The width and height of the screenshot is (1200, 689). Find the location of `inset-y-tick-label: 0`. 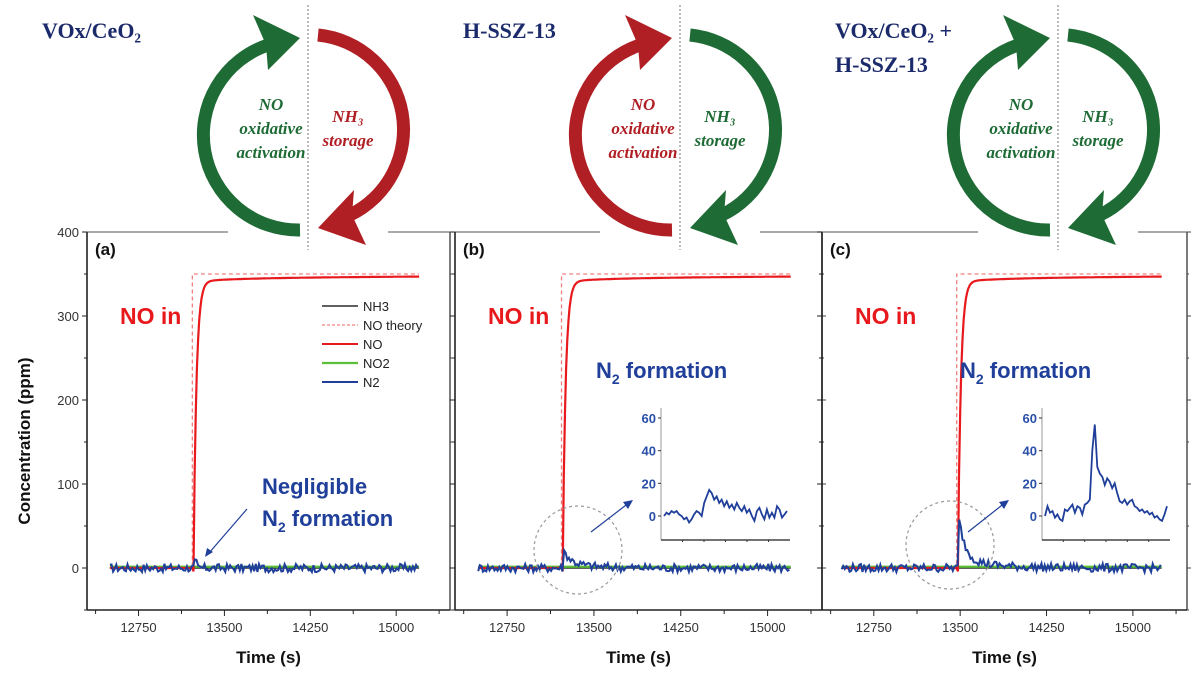

inset-y-tick-label: 0 is located at coordinates (1033, 516).